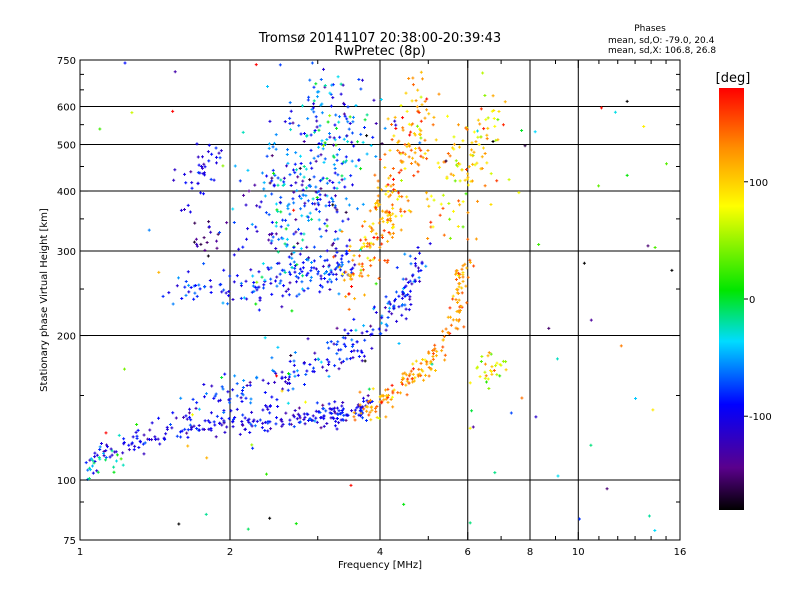 The image size is (800, 600). I want to click on y-tick-label: 500, so click(66, 146).